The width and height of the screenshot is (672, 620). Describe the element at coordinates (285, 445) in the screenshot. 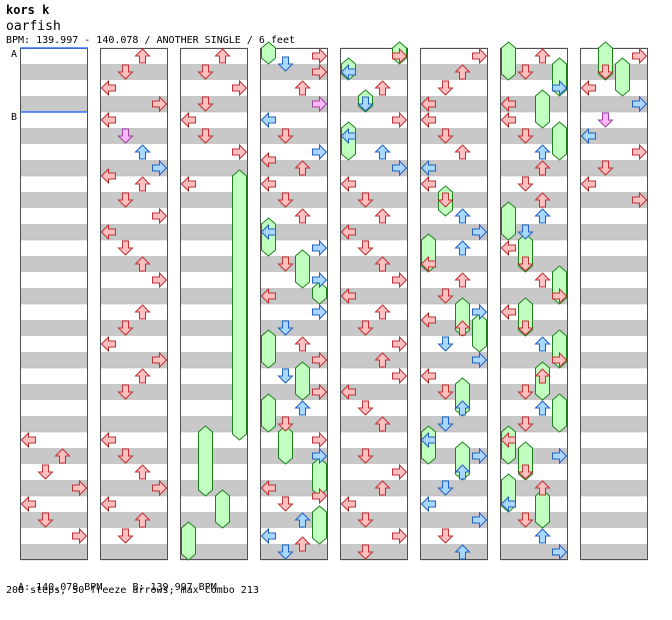

I see `freeze-arrow-down` at that location.